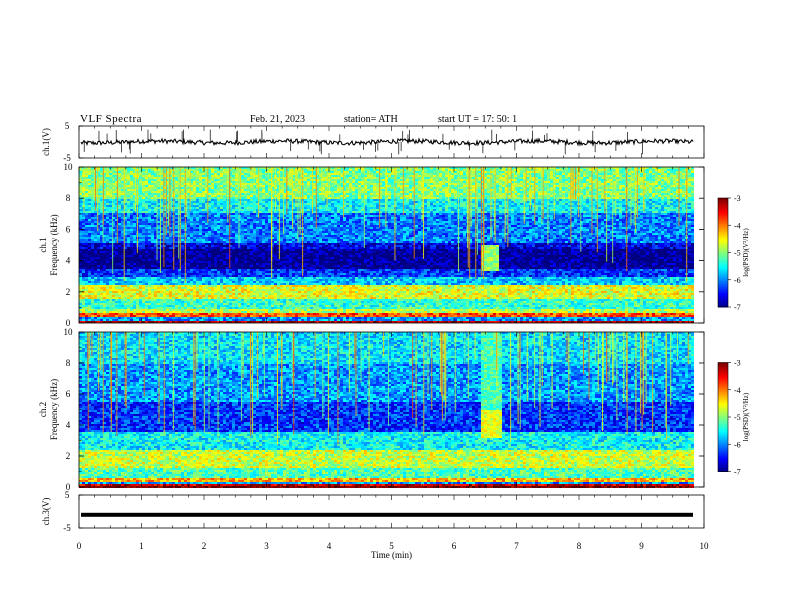 The height and width of the screenshot is (612, 792). I want to click on date-label: Feb. 21, 2023, so click(277, 119).